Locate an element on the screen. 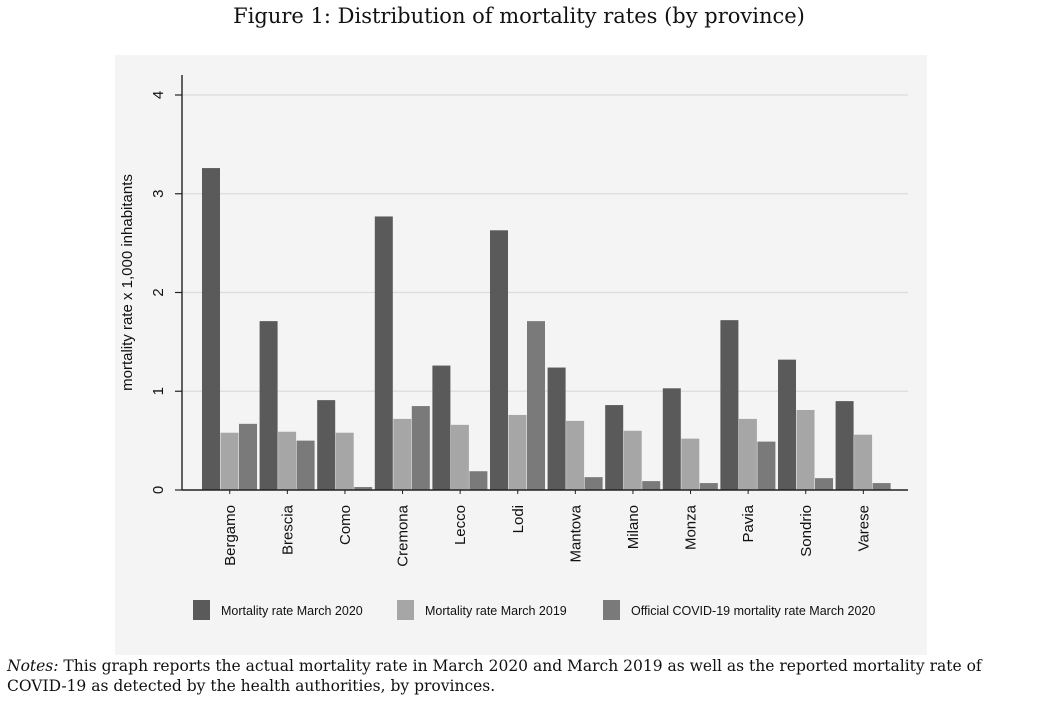  y-tick-label: 2 is located at coordinates (158, 292).